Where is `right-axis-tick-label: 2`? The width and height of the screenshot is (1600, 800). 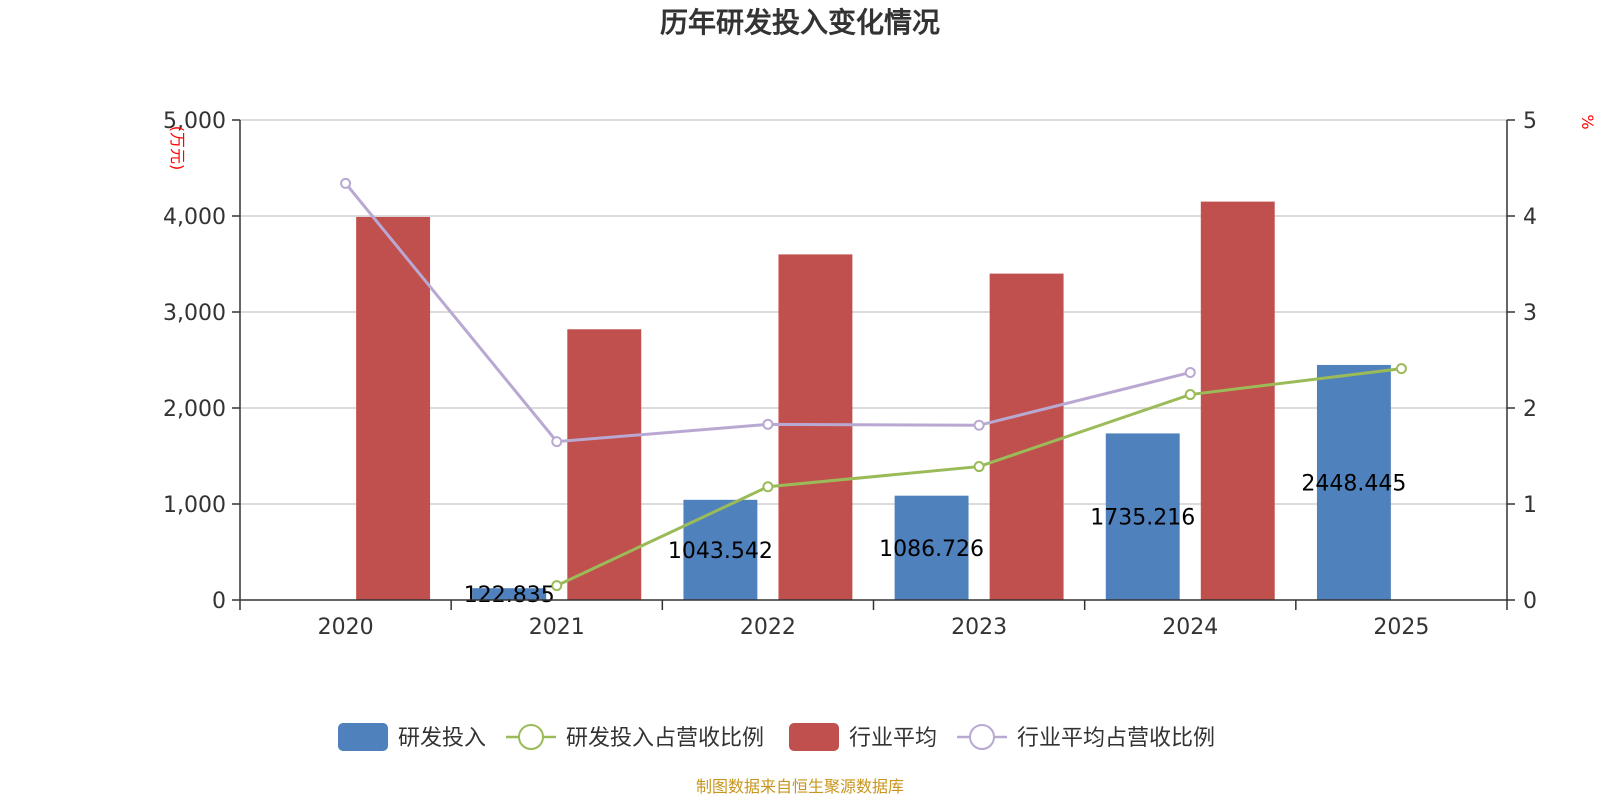
right-axis-tick-label: 2 is located at coordinates (1530, 409).